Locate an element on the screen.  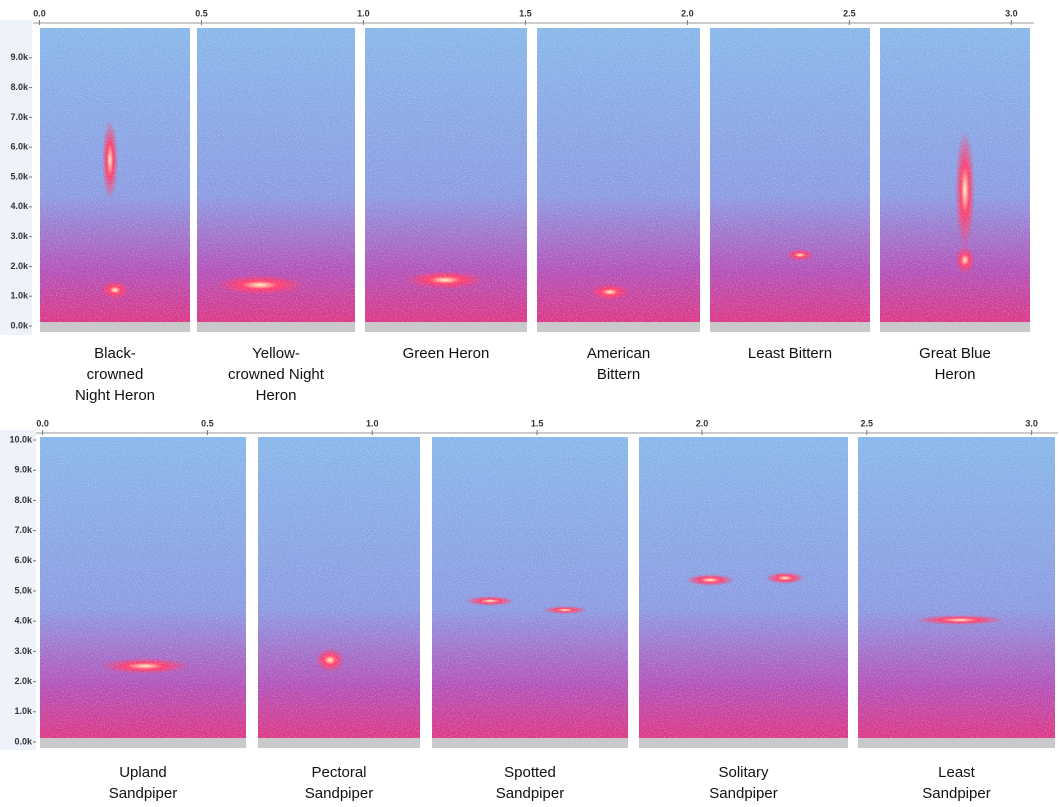
species-label: Solitary Sandpiper is located at coordinates (743, 783).